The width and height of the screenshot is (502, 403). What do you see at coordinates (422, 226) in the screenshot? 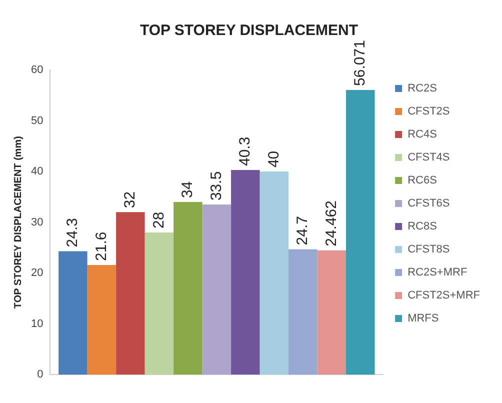
I see `legend-label: RC8S` at bounding box center [422, 226].